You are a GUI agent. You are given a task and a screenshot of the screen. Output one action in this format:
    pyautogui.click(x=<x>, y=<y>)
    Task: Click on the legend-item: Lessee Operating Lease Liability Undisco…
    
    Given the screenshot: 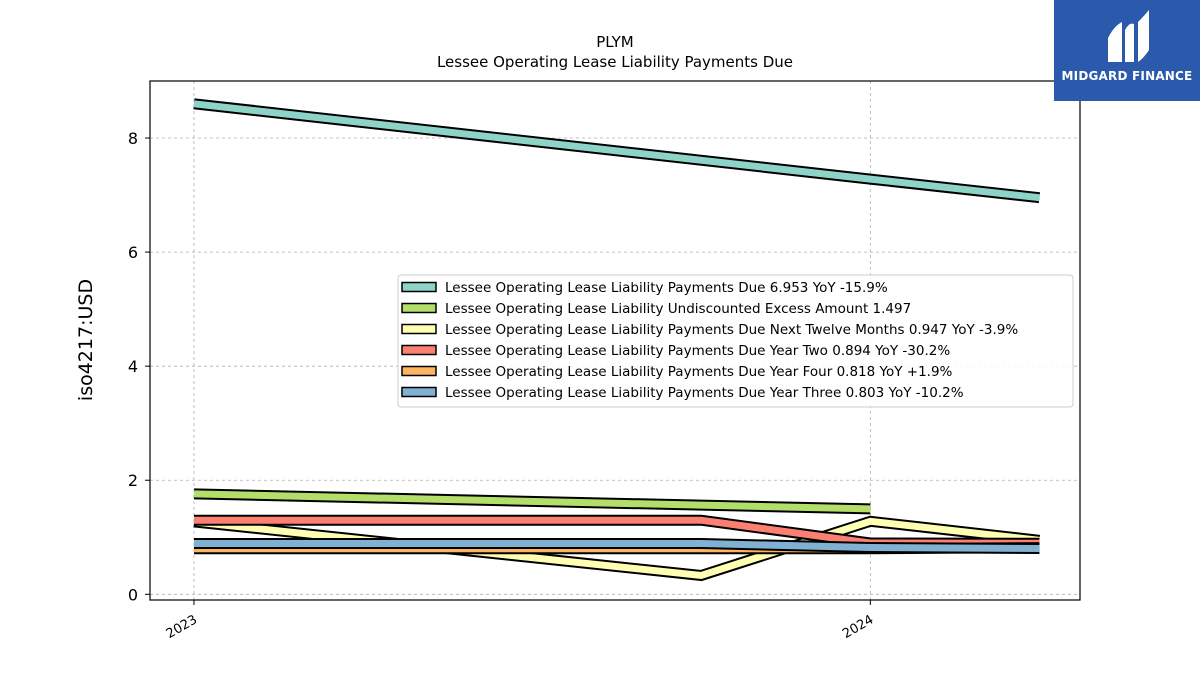 What is the action you would take?
    pyautogui.click(x=656, y=309)
    